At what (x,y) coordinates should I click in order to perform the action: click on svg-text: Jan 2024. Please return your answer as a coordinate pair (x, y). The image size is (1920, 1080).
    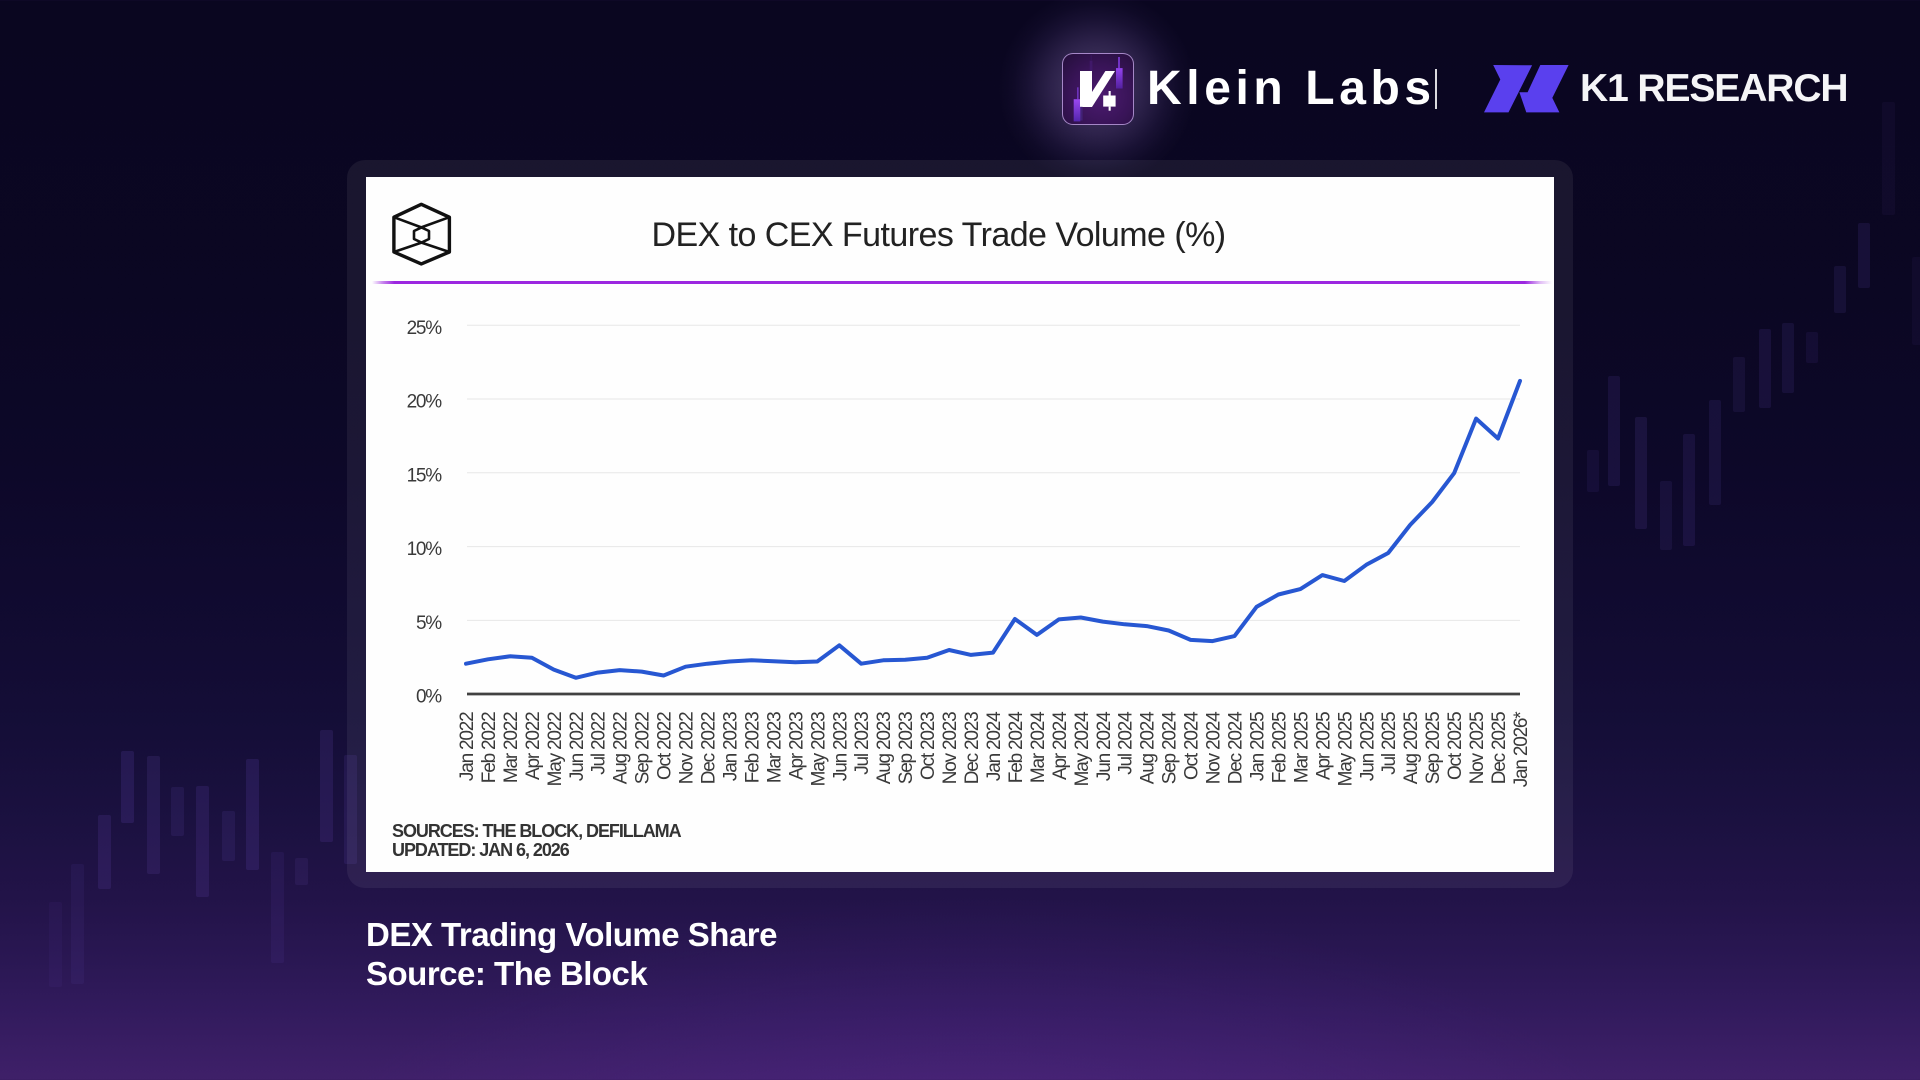
    Looking at the image, I should click on (994, 746).